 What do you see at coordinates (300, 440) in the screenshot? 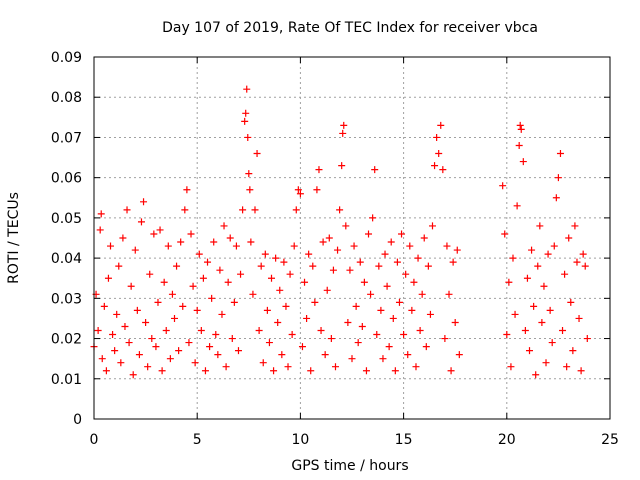
I see `x-tick-label: 10` at bounding box center [300, 440].